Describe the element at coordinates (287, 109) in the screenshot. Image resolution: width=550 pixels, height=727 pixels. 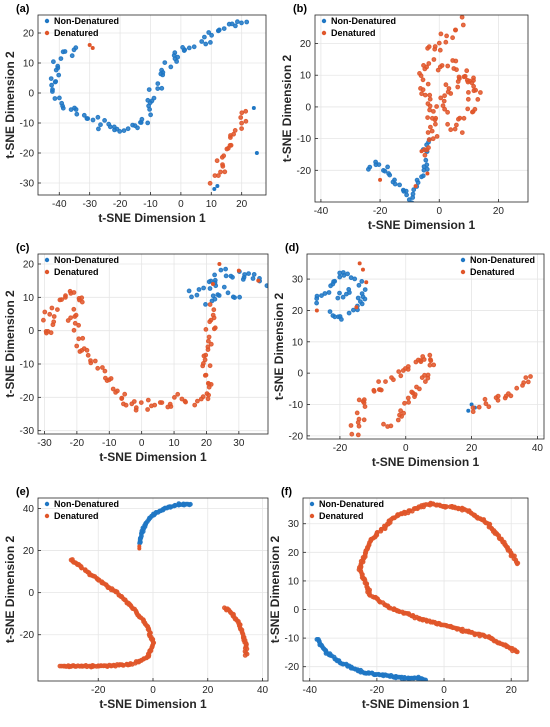
I see `y-axis-label: t-SNE Dimension 2` at that location.